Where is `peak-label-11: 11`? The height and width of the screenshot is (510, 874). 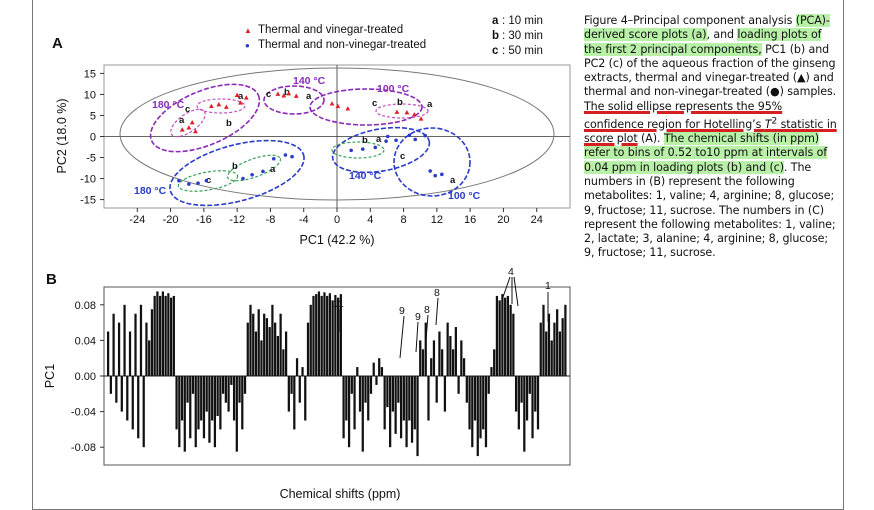 peak-label-11: 11 is located at coordinates (338, 304).